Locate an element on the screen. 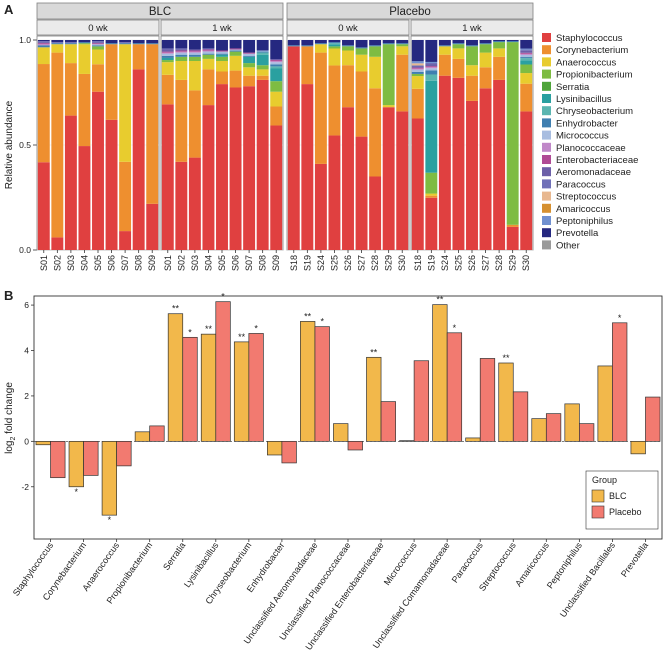 The image size is (667, 671). sample-label: S02 is located at coordinates (181, 263).